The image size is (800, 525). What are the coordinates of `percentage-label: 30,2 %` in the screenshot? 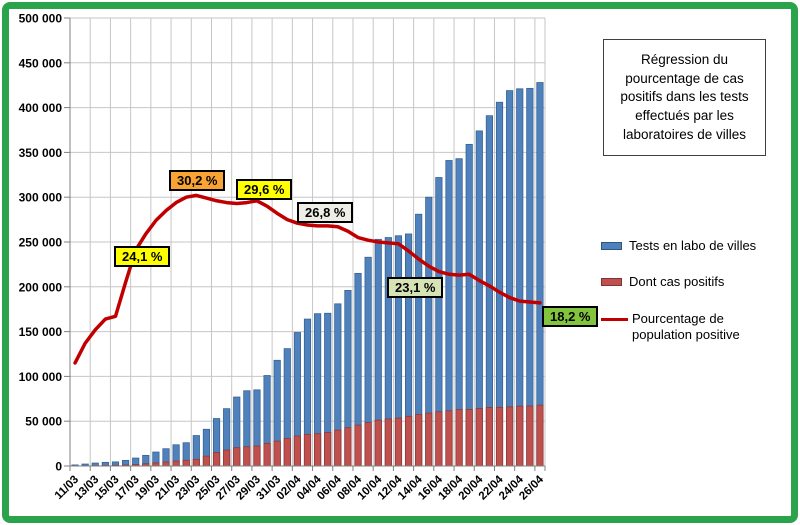 It's located at (197, 180).